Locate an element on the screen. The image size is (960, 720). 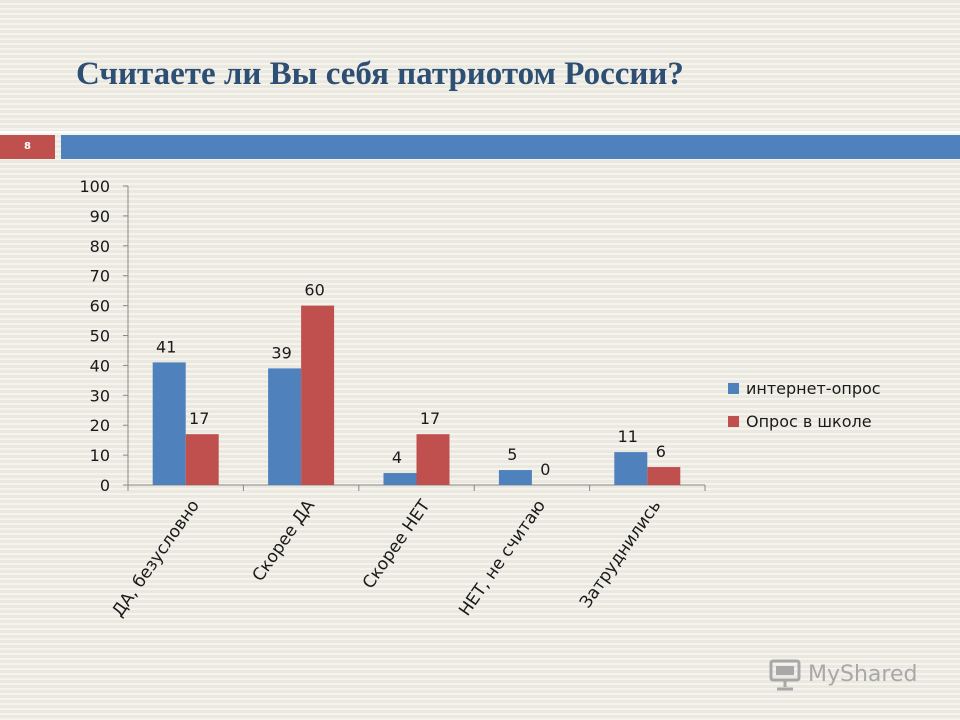
y-tick-label: 60 is located at coordinates (100, 306).